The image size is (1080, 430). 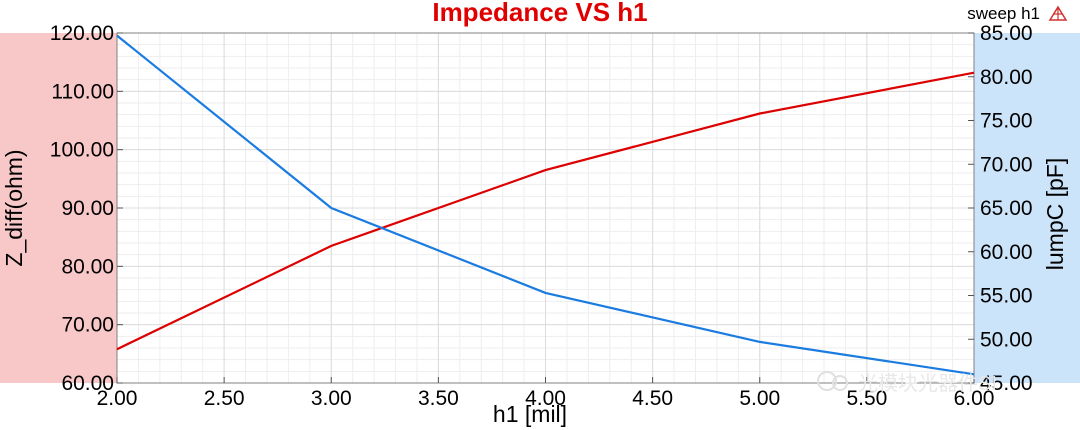 I want to click on y-right-tick-label: 60.00, so click(x=1006, y=252).